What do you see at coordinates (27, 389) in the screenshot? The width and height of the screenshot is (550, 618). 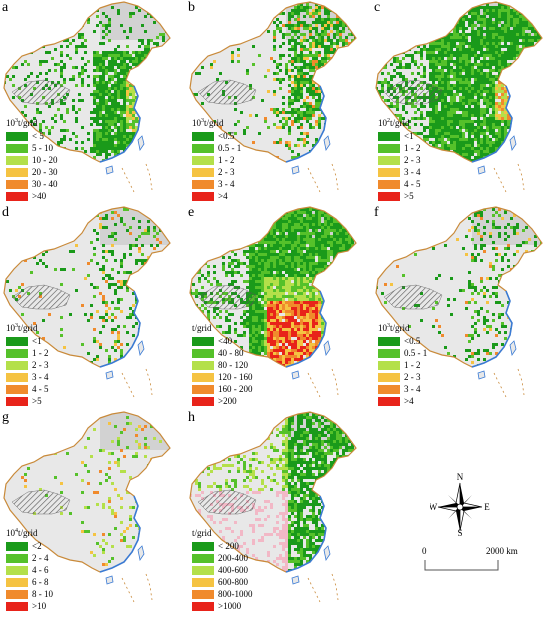 I see `legend-row: 4 - 5` at bounding box center [27, 389].